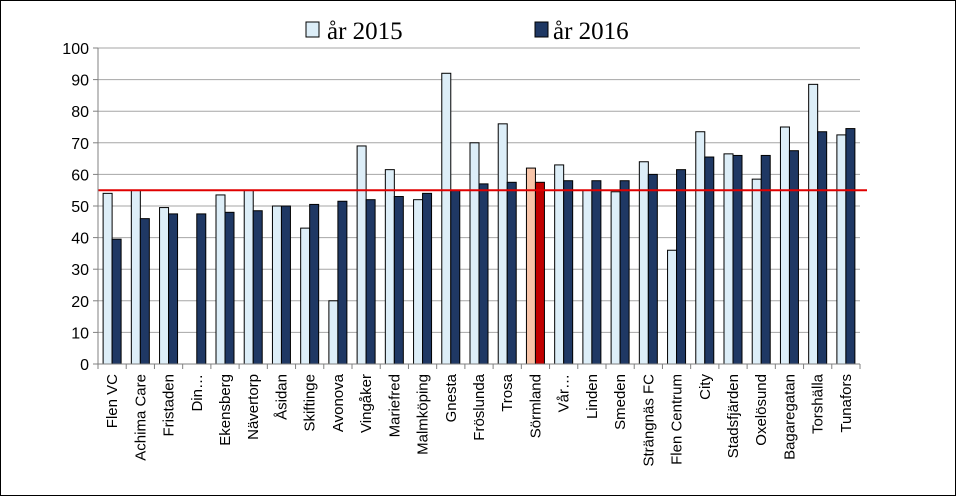  What do you see at coordinates (818, 403) in the screenshot?
I see `category-label: Torshälla` at bounding box center [818, 403].